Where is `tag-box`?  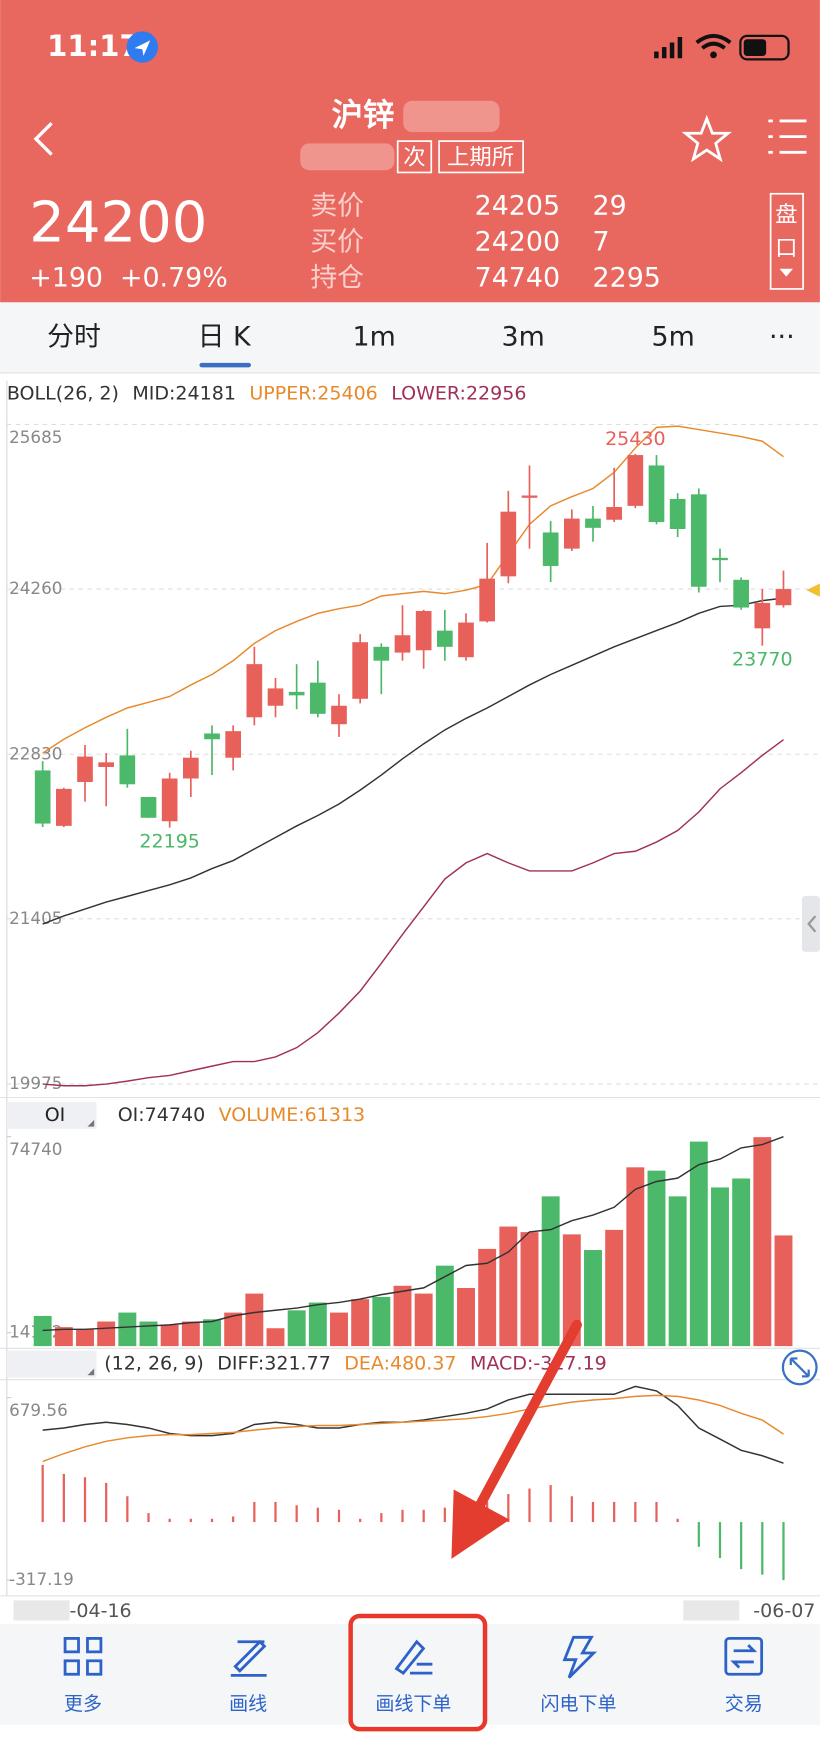
tag-box is located at coordinates (414, 157).